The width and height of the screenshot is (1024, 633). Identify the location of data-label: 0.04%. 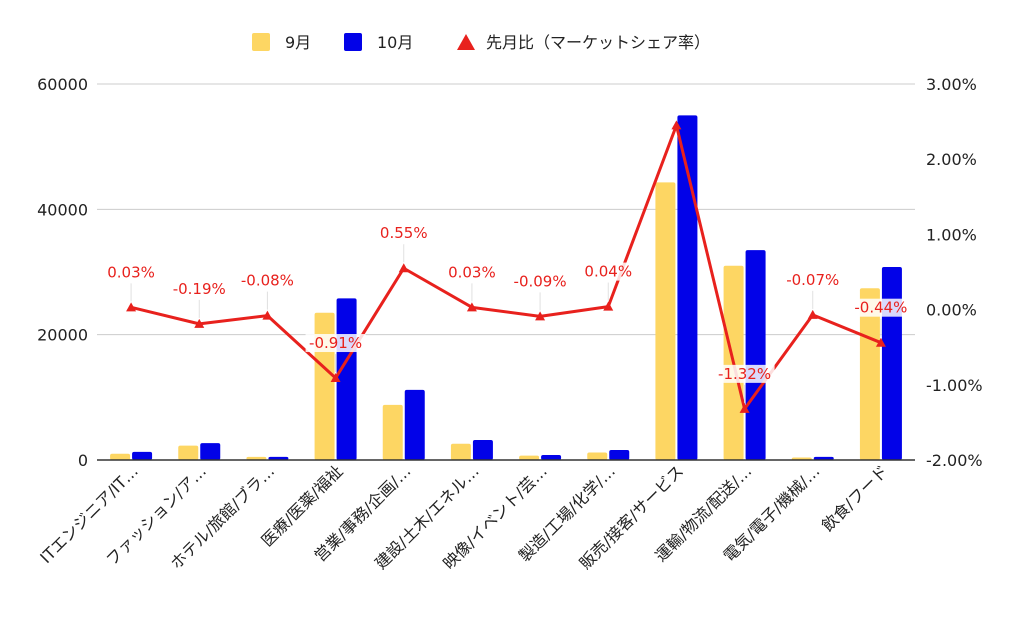
(608, 272).